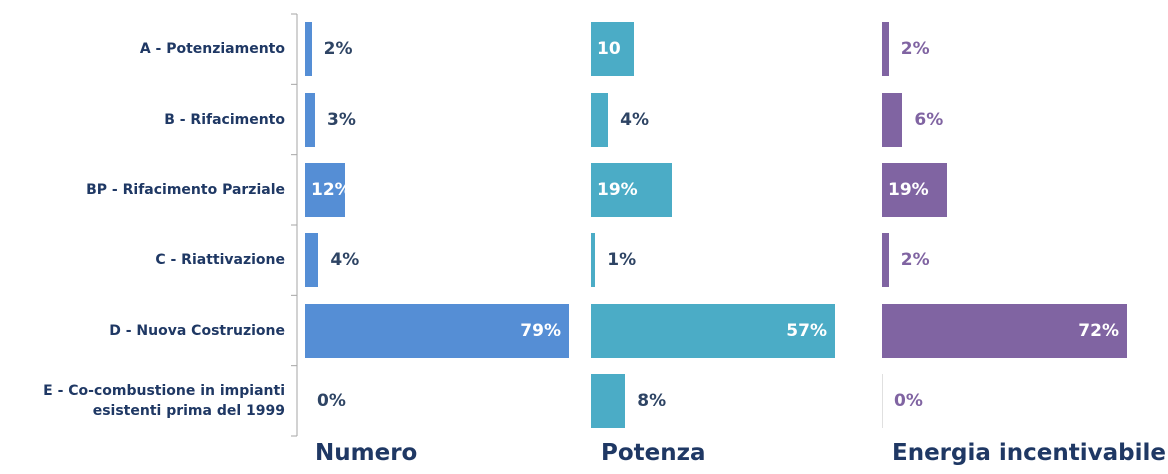 The image size is (1168, 474). I want to click on category-label: D - Nuova Costruzione, so click(197, 330).